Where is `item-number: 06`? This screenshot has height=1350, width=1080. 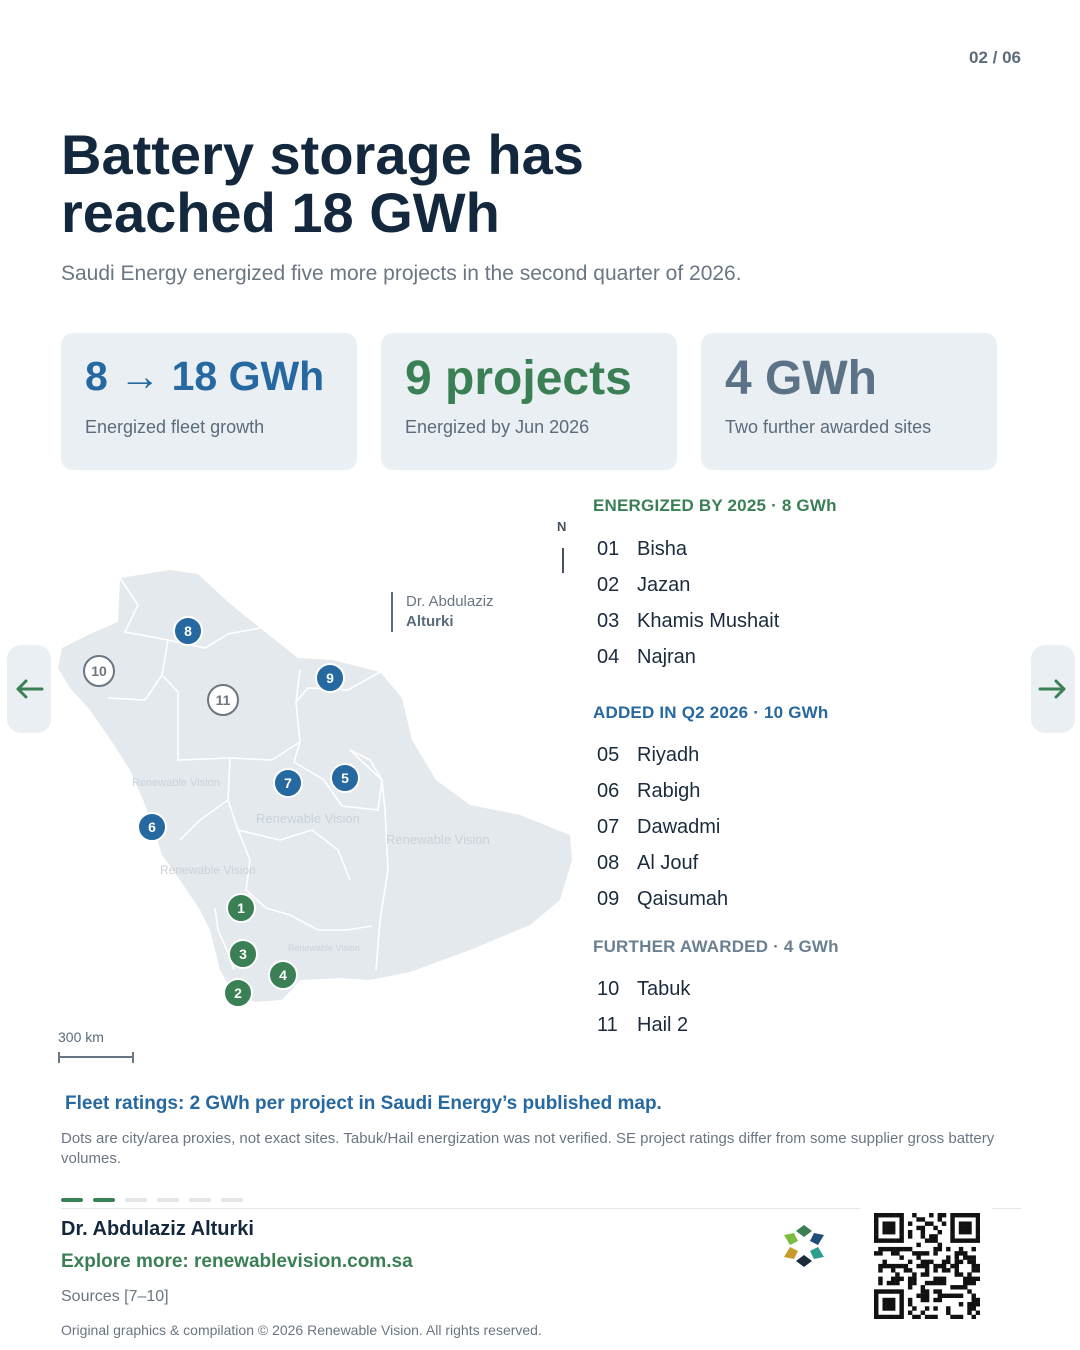 item-number: 06 is located at coordinates (608, 790).